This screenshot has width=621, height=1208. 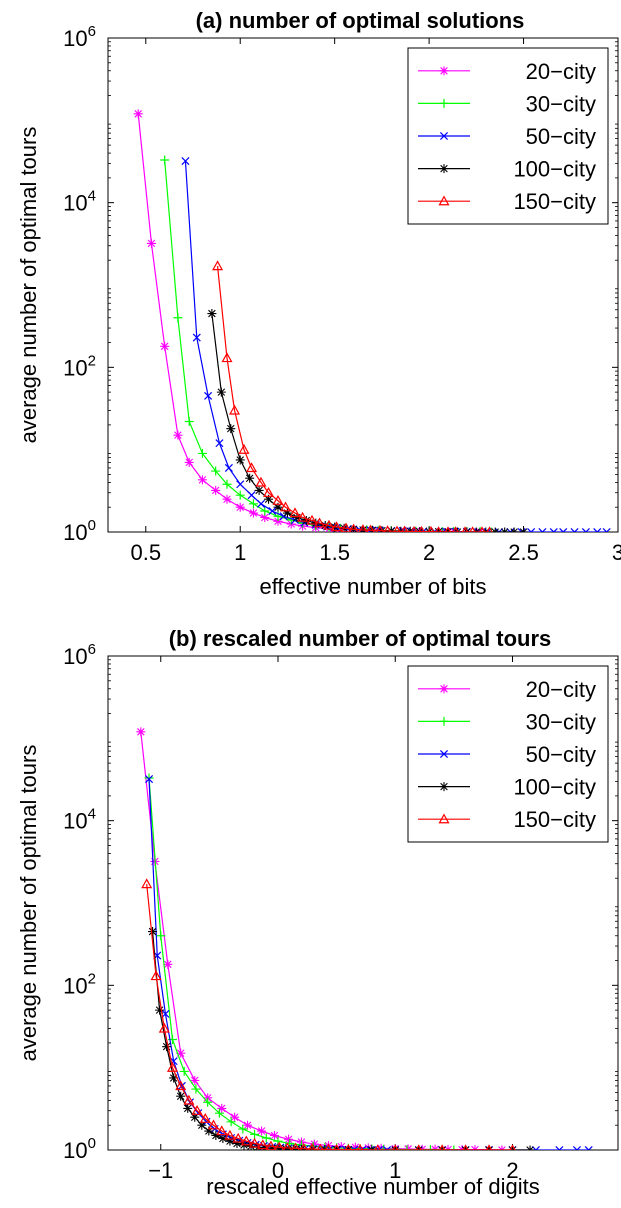 What do you see at coordinates (507, 201) in the screenshot?
I see `legend-entry: 150−city` at bounding box center [507, 201].